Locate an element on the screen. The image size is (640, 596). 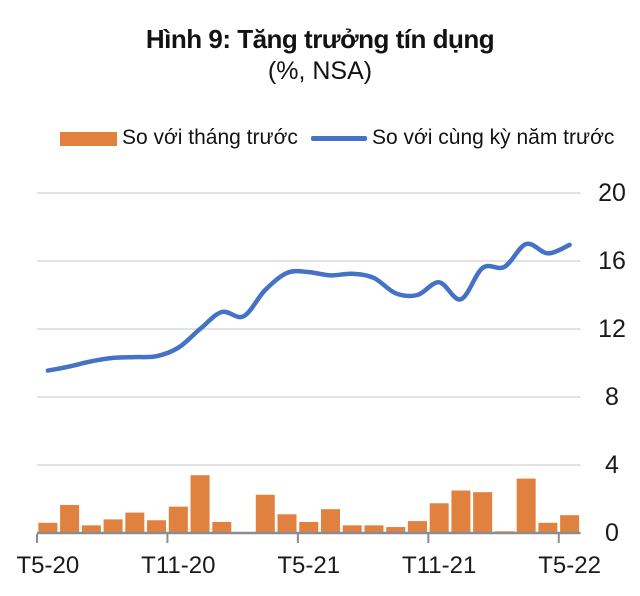
y-axis-label: 16 is located at coordinates (612, 261).